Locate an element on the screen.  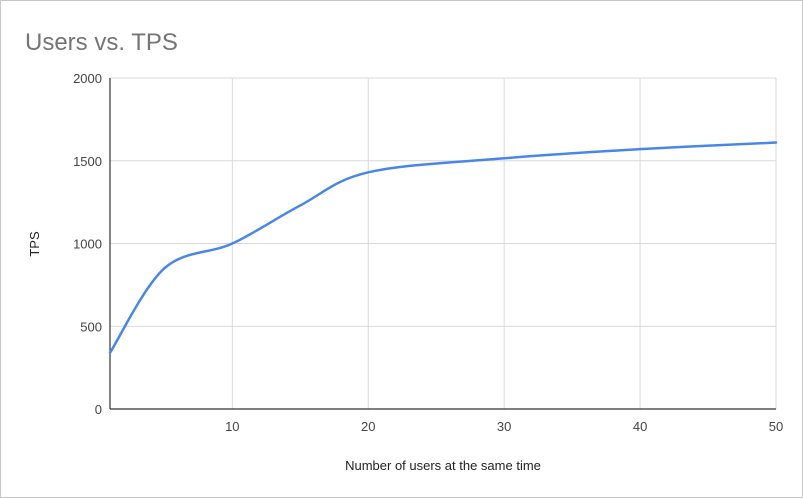
y-tick-label: 0 is located at coordinates (98, 409).